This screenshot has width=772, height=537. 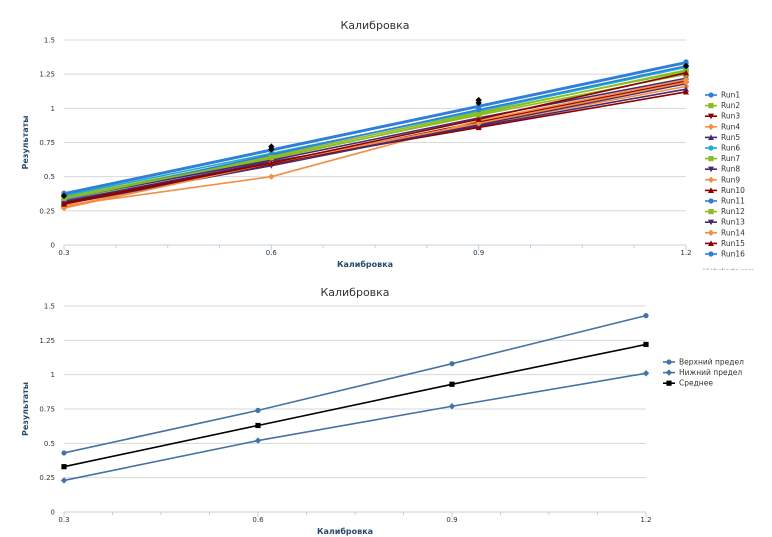 What do you see at coordinates (696, 383) in the screenshot?
I see `legend-label: Среднее` at bounding box center [696, 383].